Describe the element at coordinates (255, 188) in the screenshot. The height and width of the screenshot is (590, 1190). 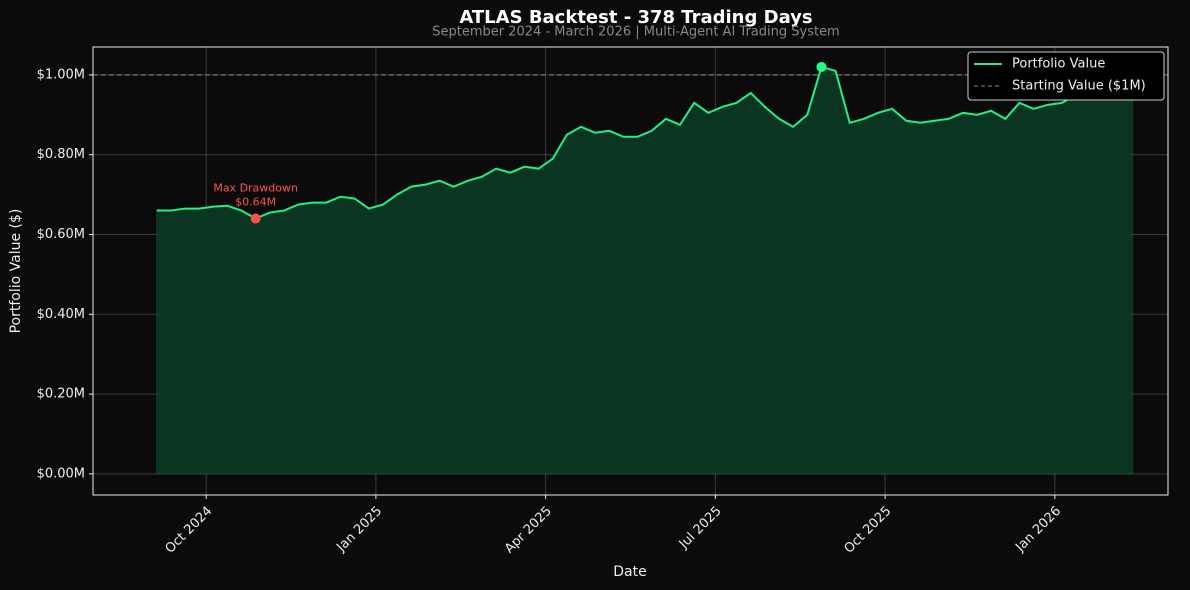
I see `drawdown-label: Max Drawdown` at that location.